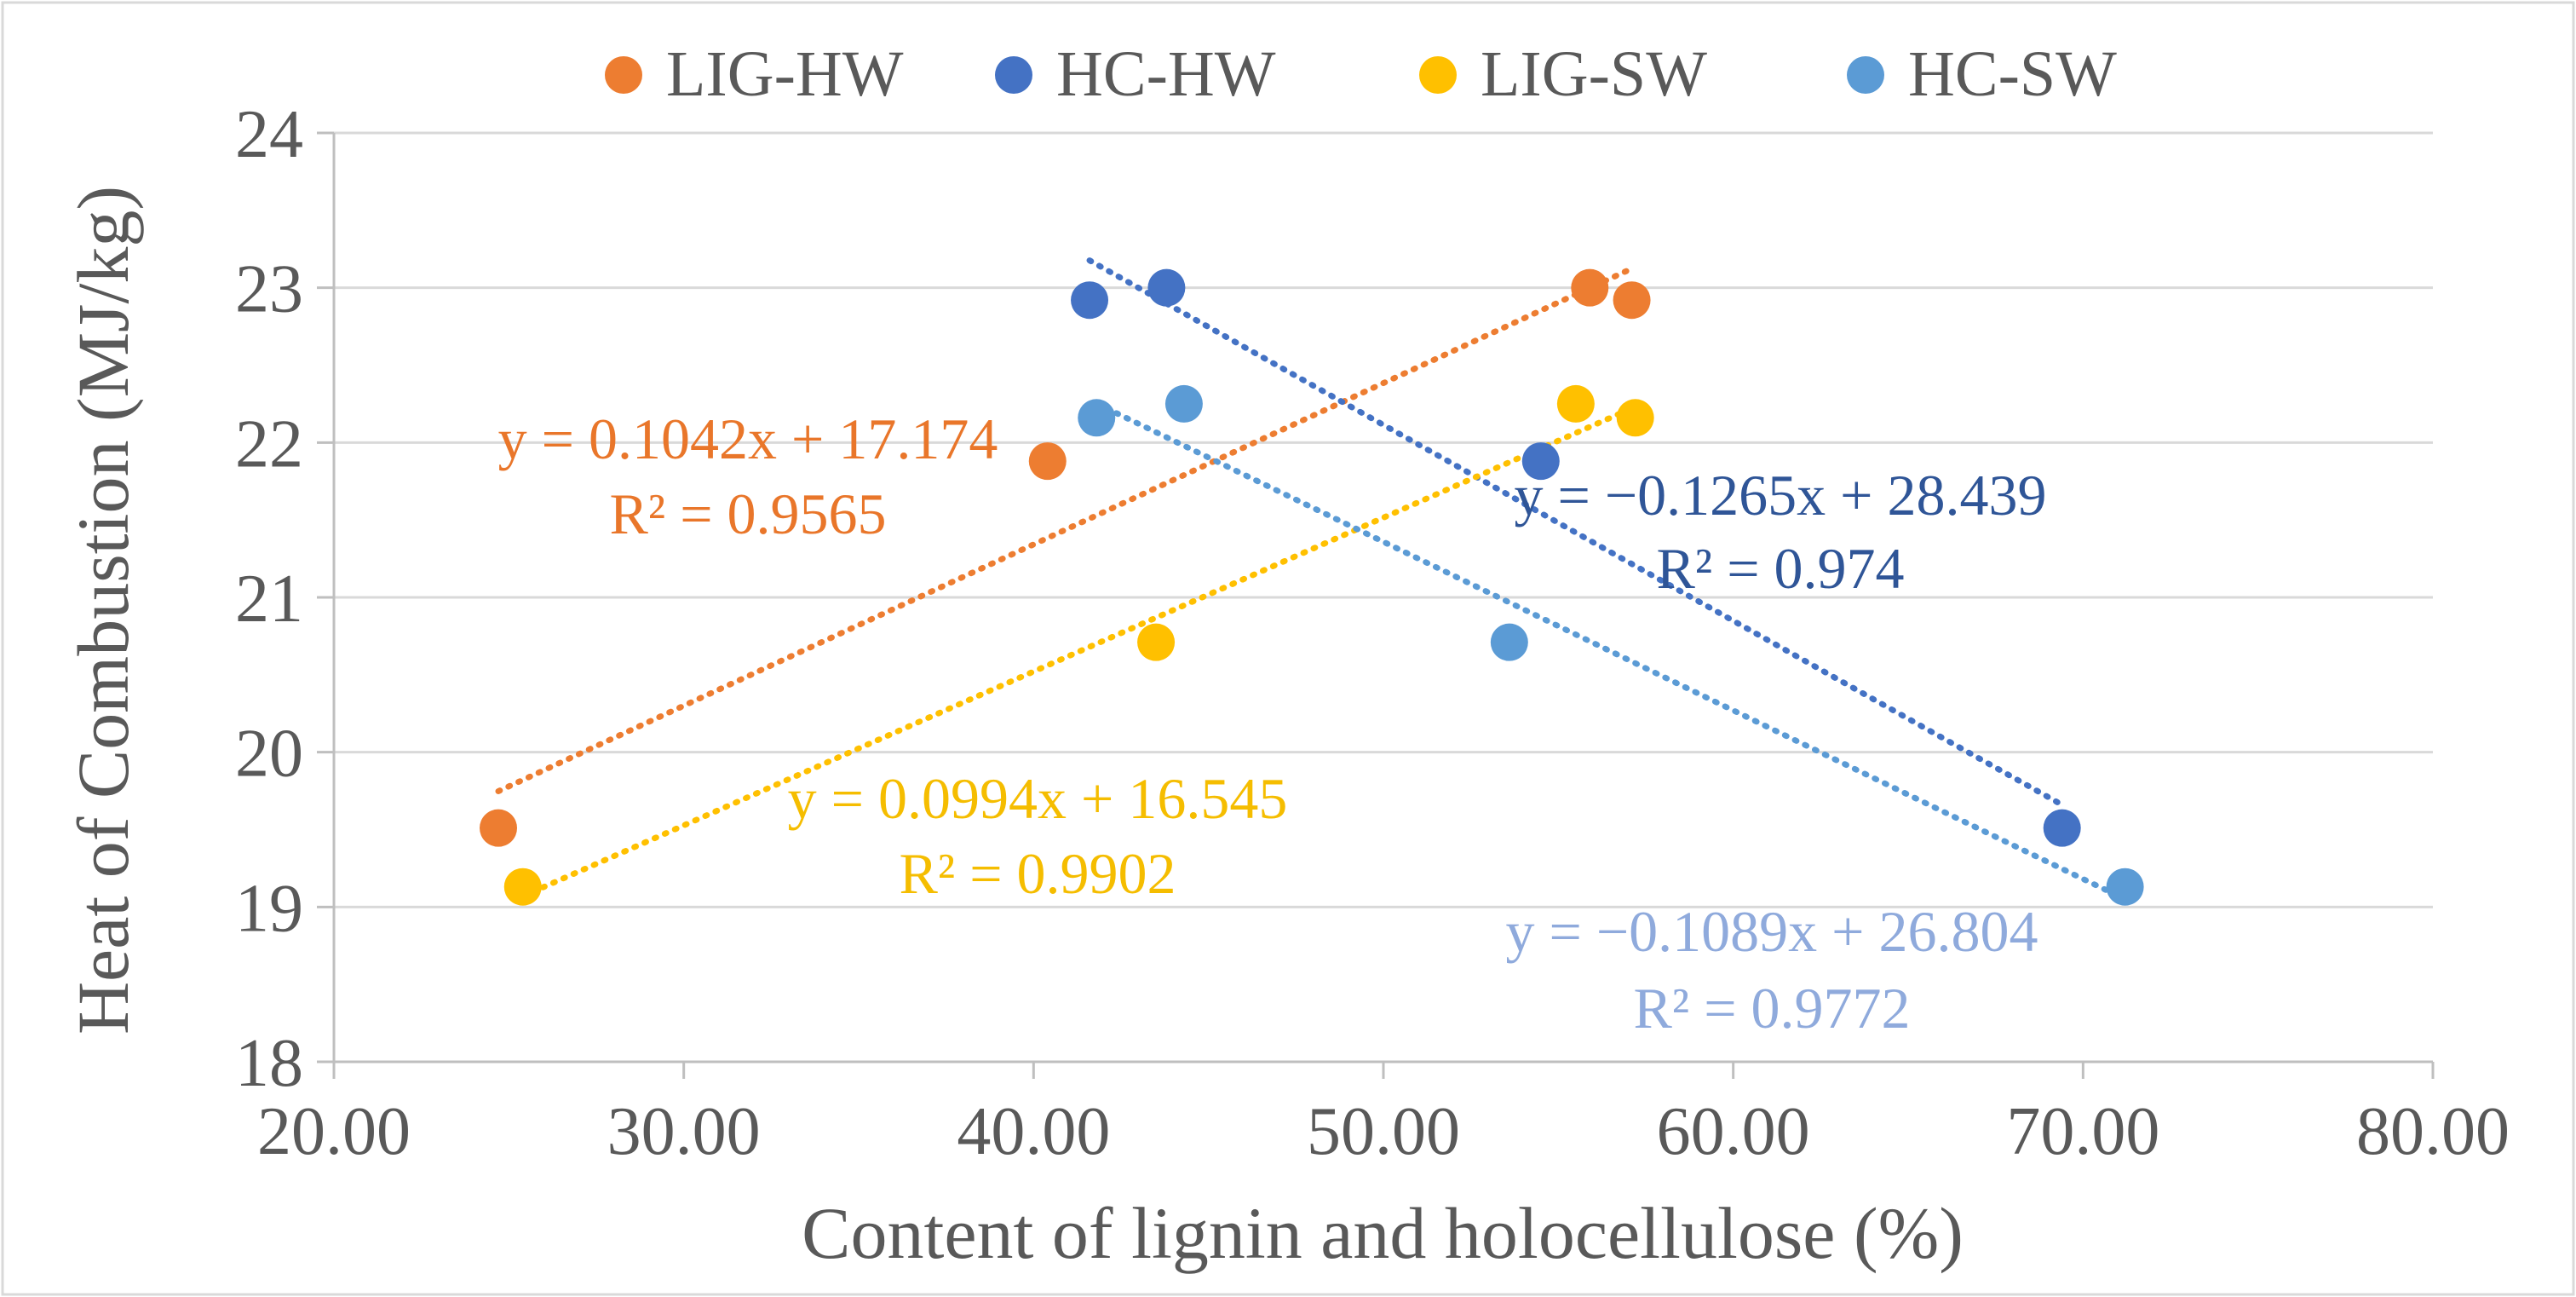 This screenshot has height=1297, width=2576. I want to click on y-tick-label: 19, so click(269, 908).